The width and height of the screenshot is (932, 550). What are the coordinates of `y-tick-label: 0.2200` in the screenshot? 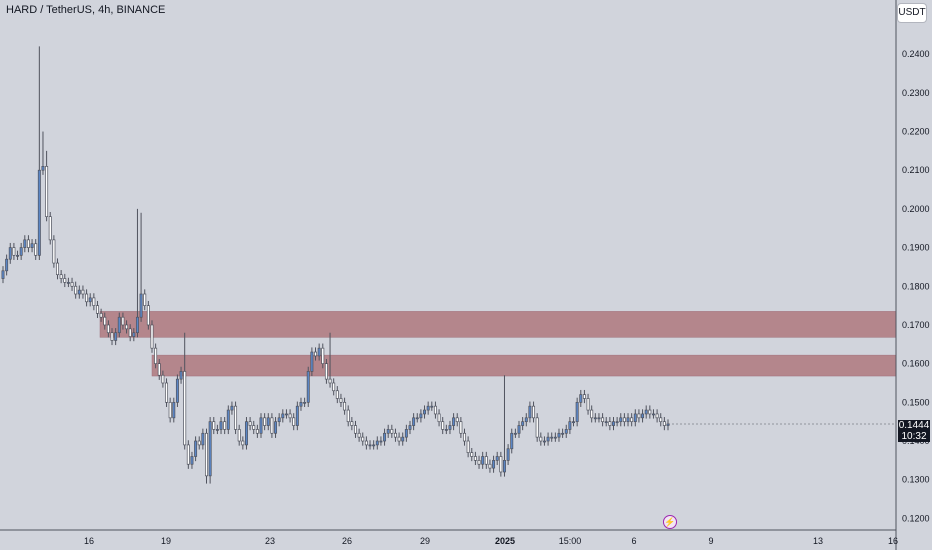 It's located at (916, 132).